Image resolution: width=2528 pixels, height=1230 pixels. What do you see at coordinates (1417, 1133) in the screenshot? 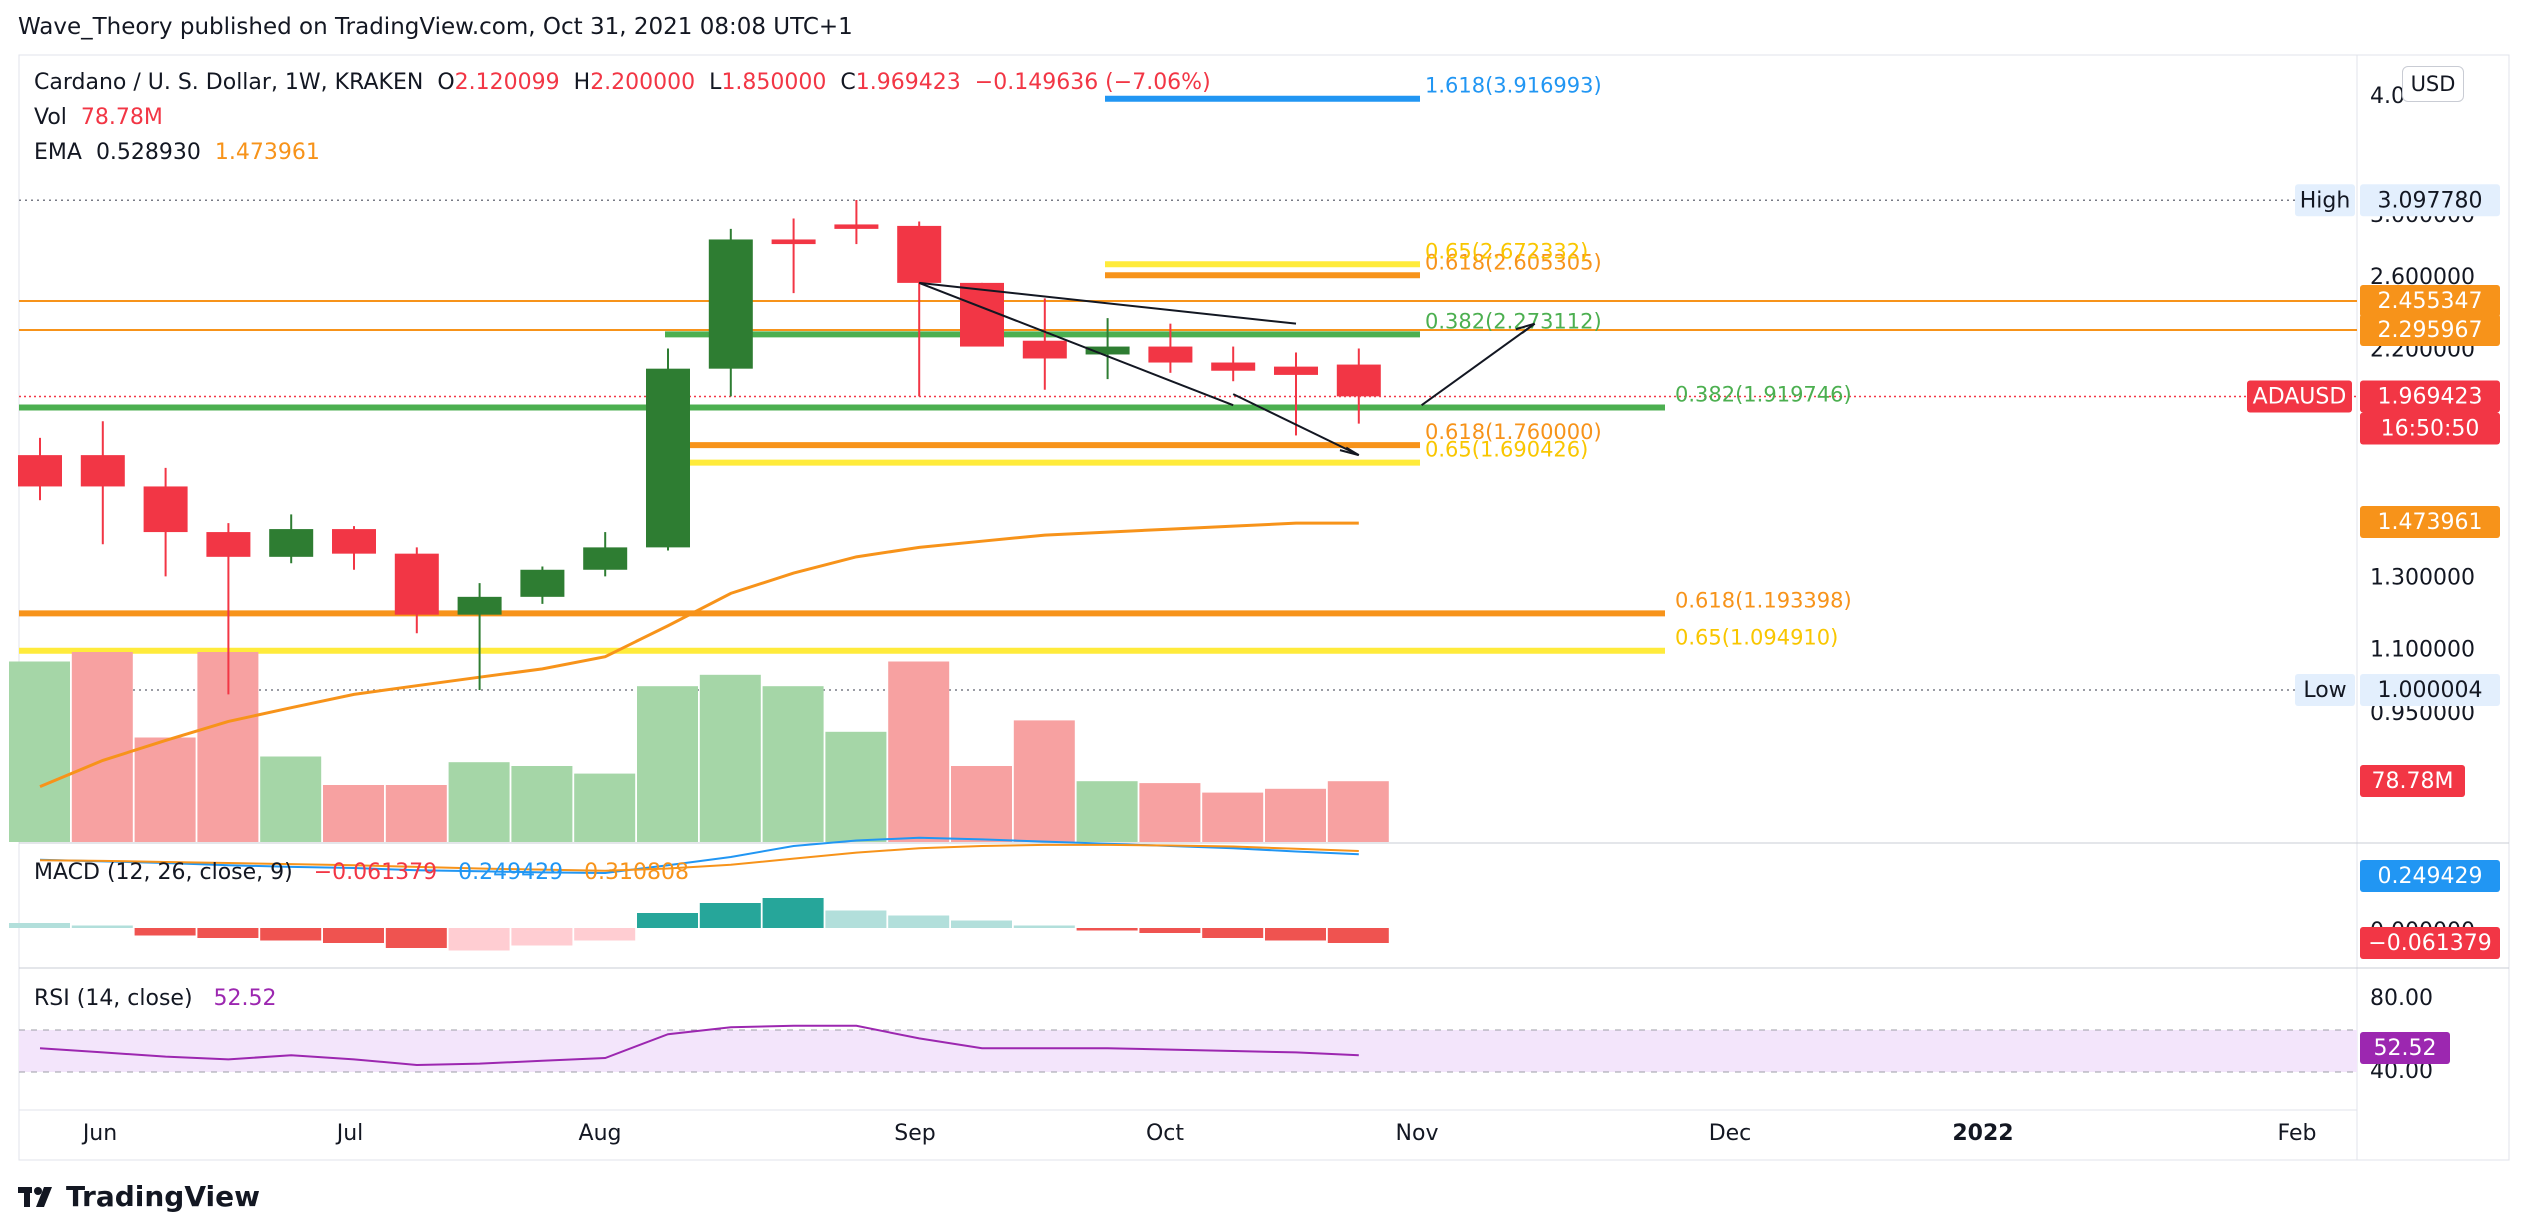
I see `x-tick-label-5: Nov` at bounding box center [1417, 1133].